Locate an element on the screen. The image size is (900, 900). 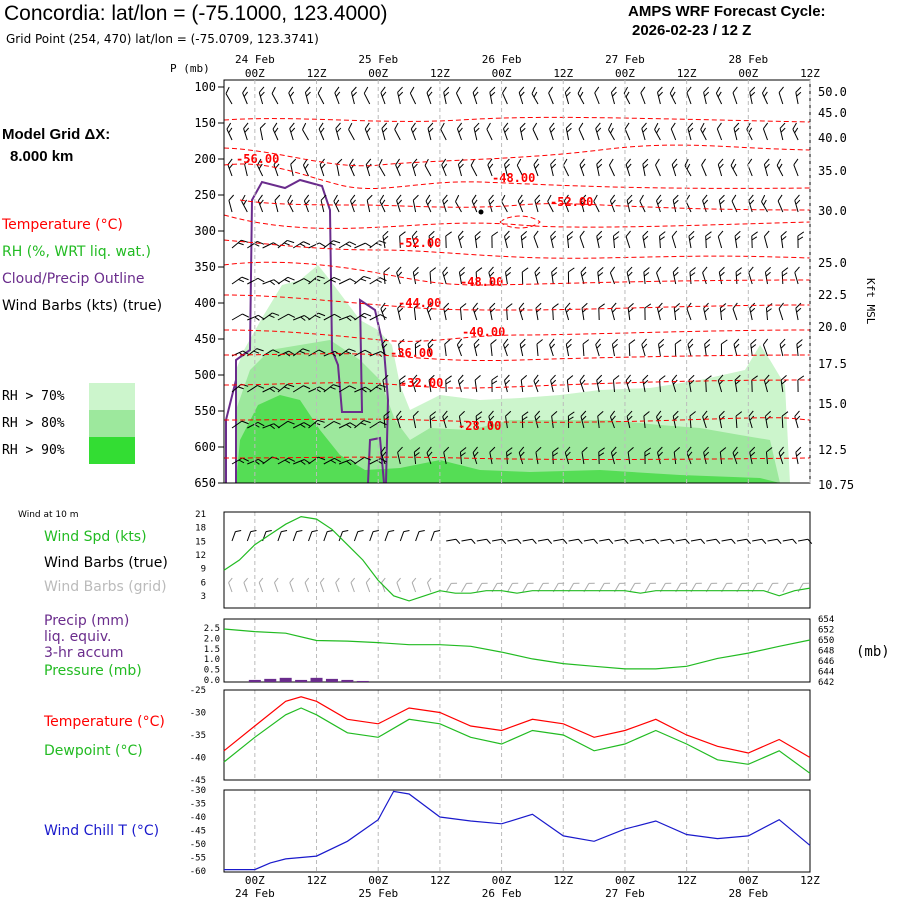
dewpoint-line is located at coordinates (517, 740).